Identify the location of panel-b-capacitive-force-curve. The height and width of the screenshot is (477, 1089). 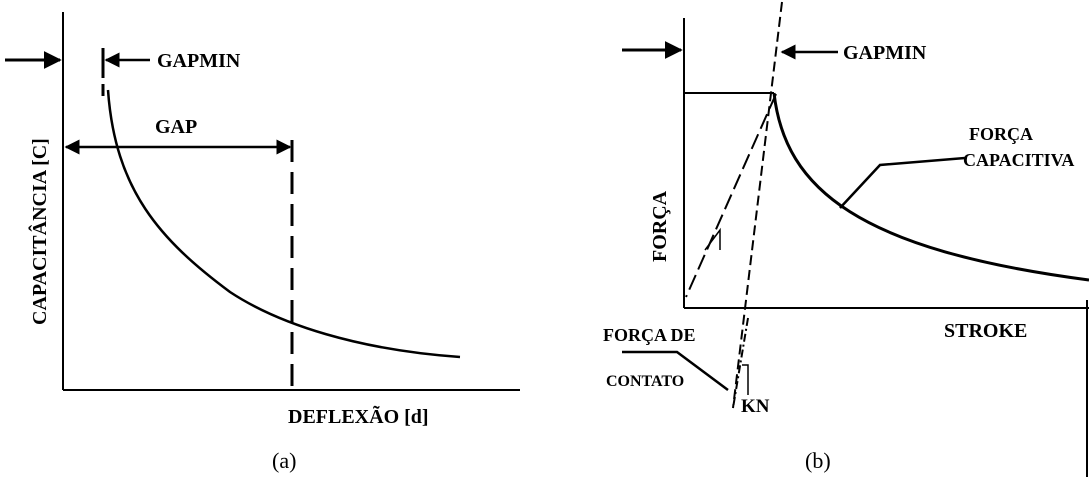
(930, 187).